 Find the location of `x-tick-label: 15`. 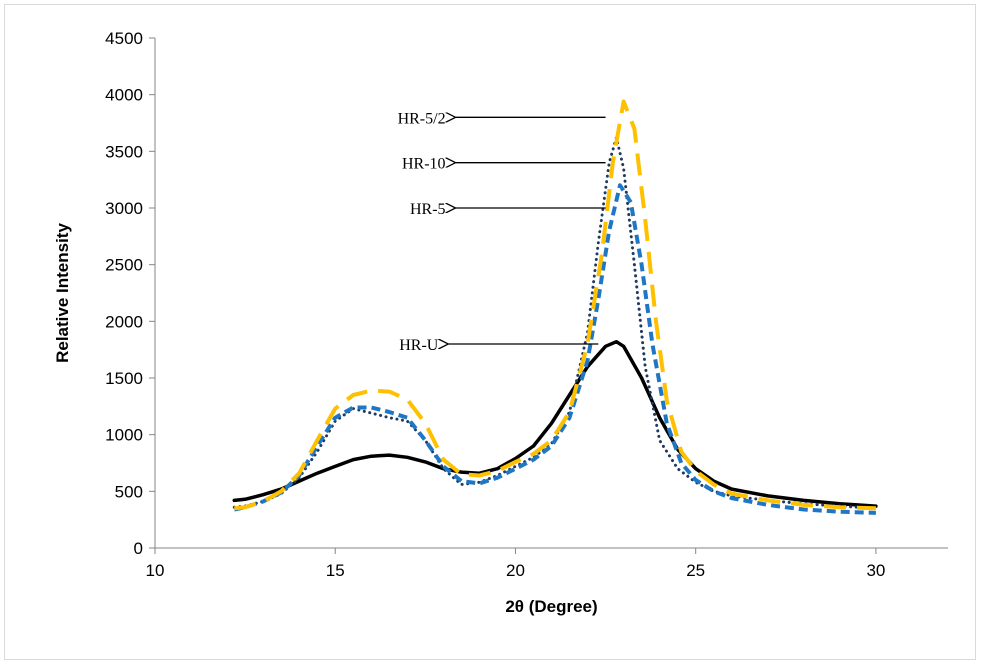

x-tick-label: 15 is located at coordinates (335, 570).